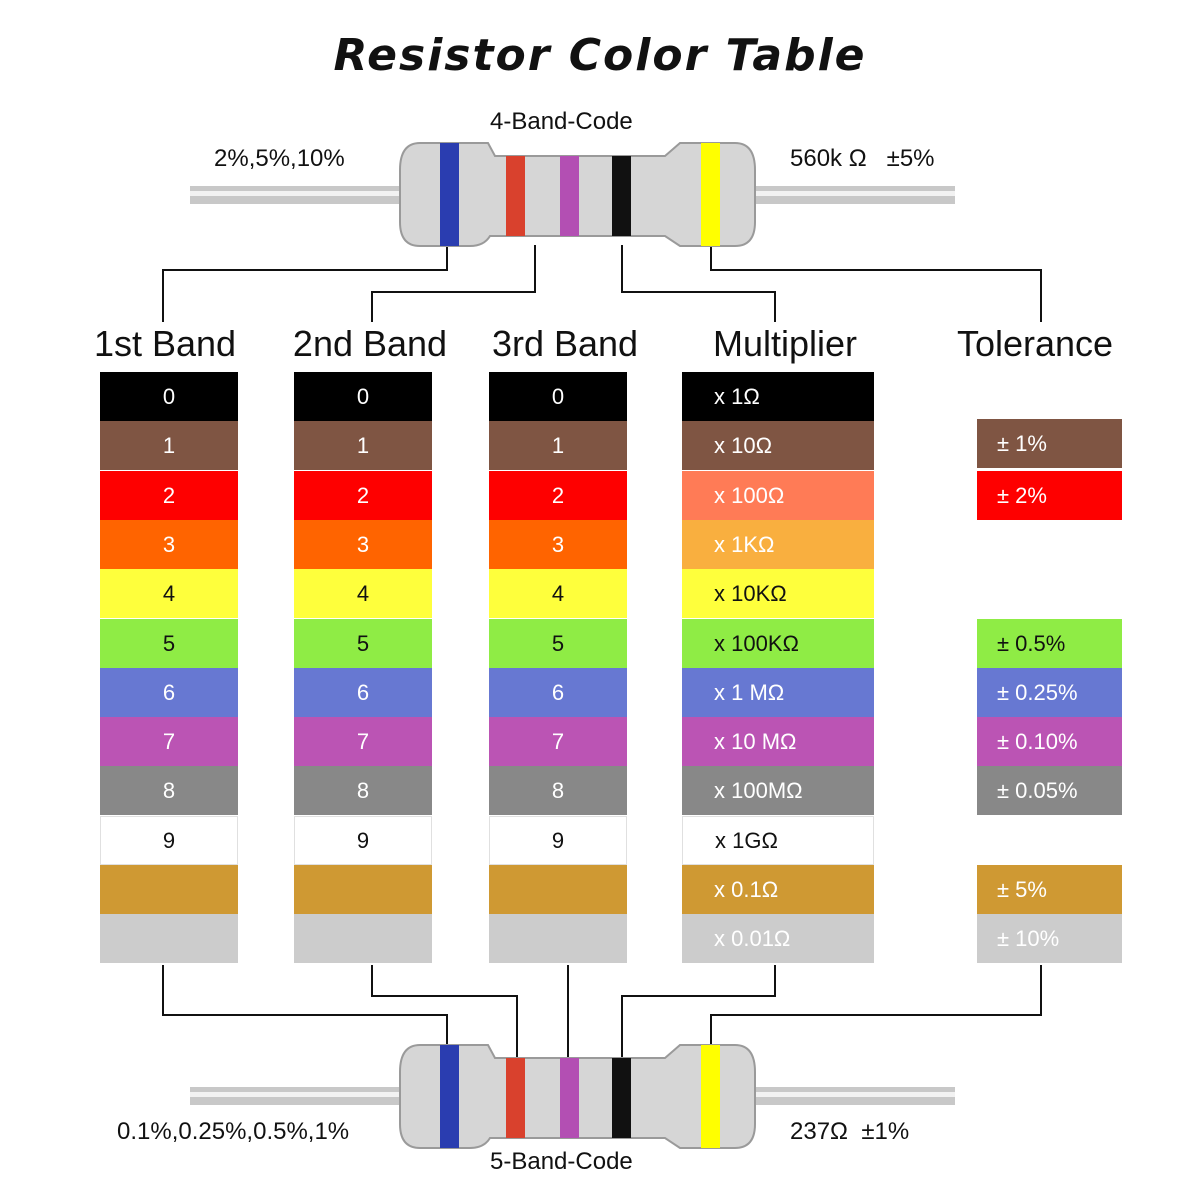 This screenshot has width=1200, height=1200. I want to click on band1-brown-cell-text: 1, so click(169, 445).